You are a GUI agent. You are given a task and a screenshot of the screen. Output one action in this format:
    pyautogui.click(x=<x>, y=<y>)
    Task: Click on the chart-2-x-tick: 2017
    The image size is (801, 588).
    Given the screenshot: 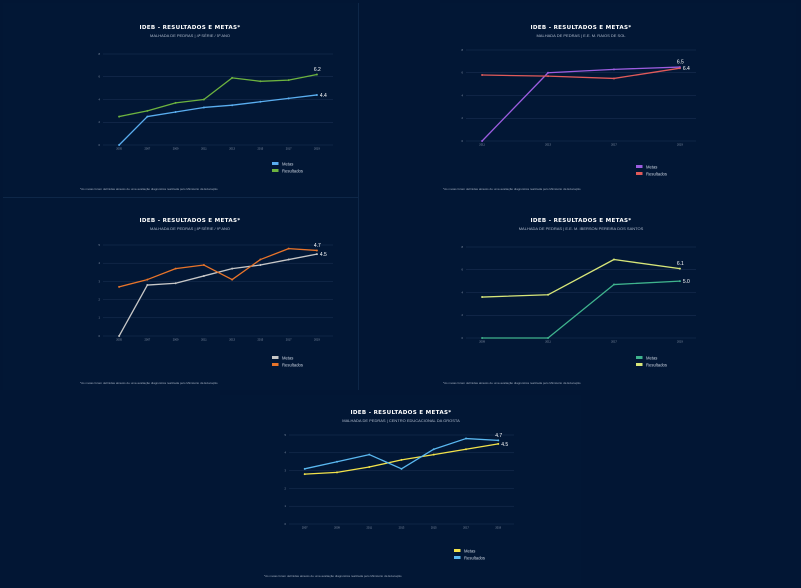 What is the action you would take?
    pyautogui.click(x=614, y=145)
    